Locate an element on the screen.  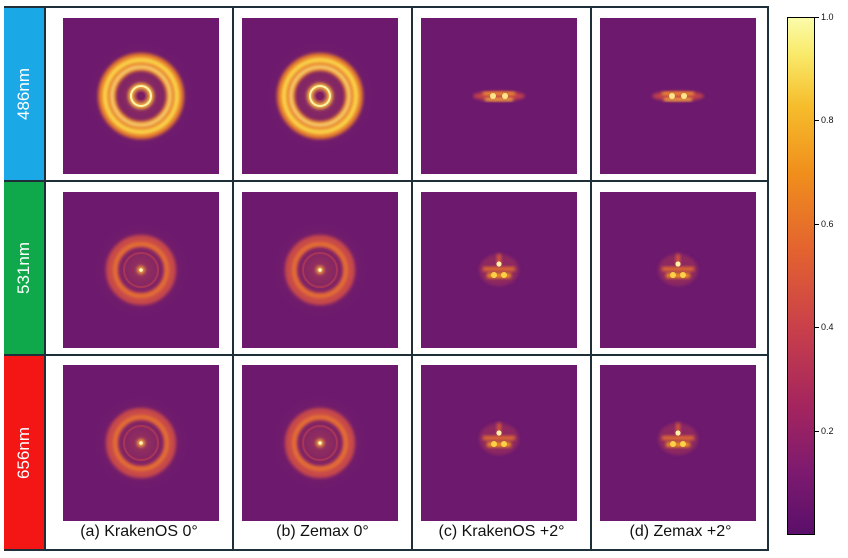
colorbar-tick-label: 0.2 is located at coordinates (827, 430).